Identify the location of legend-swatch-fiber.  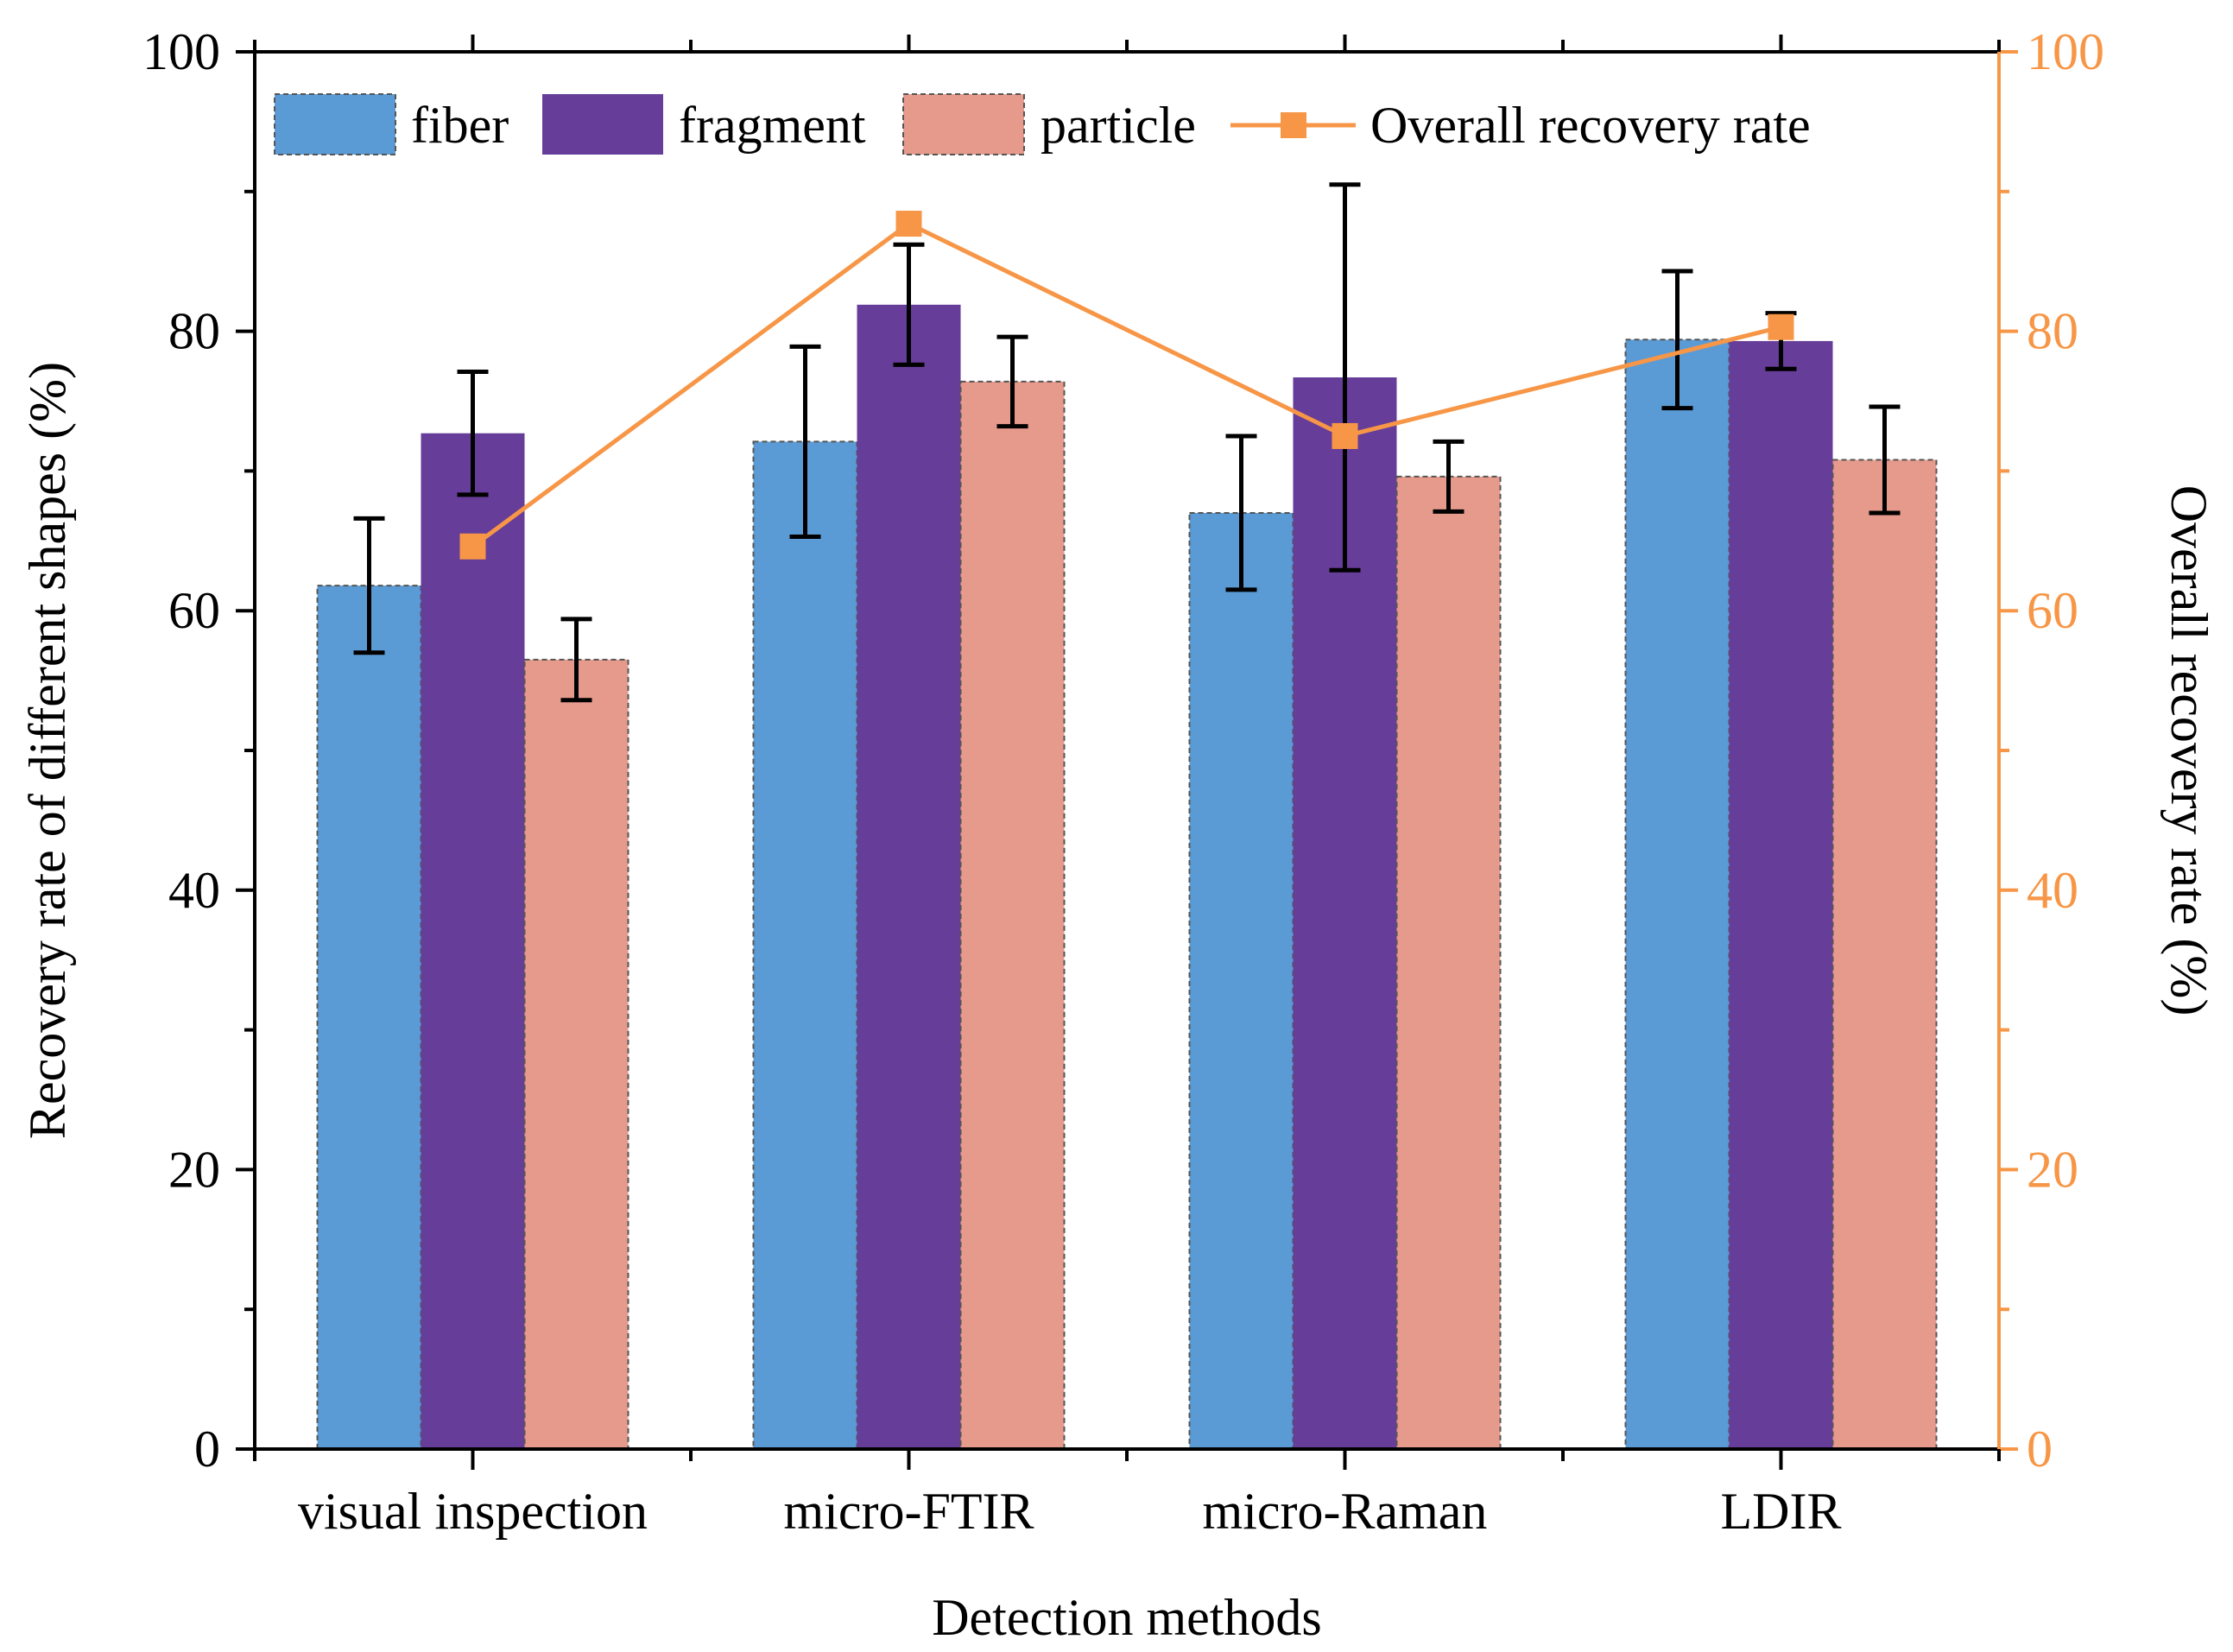
(335, 124).